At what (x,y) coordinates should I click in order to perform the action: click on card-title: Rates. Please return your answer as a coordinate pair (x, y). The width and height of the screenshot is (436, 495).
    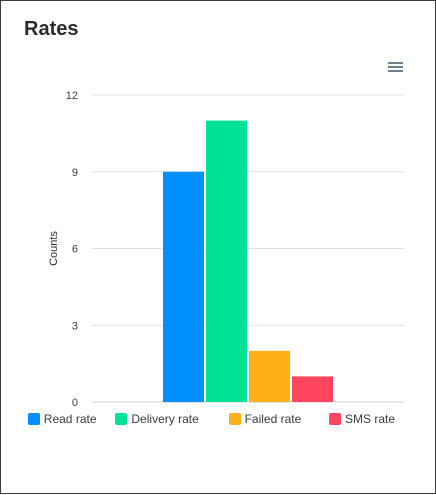
    Looking at the image, I should click on (51, 29).